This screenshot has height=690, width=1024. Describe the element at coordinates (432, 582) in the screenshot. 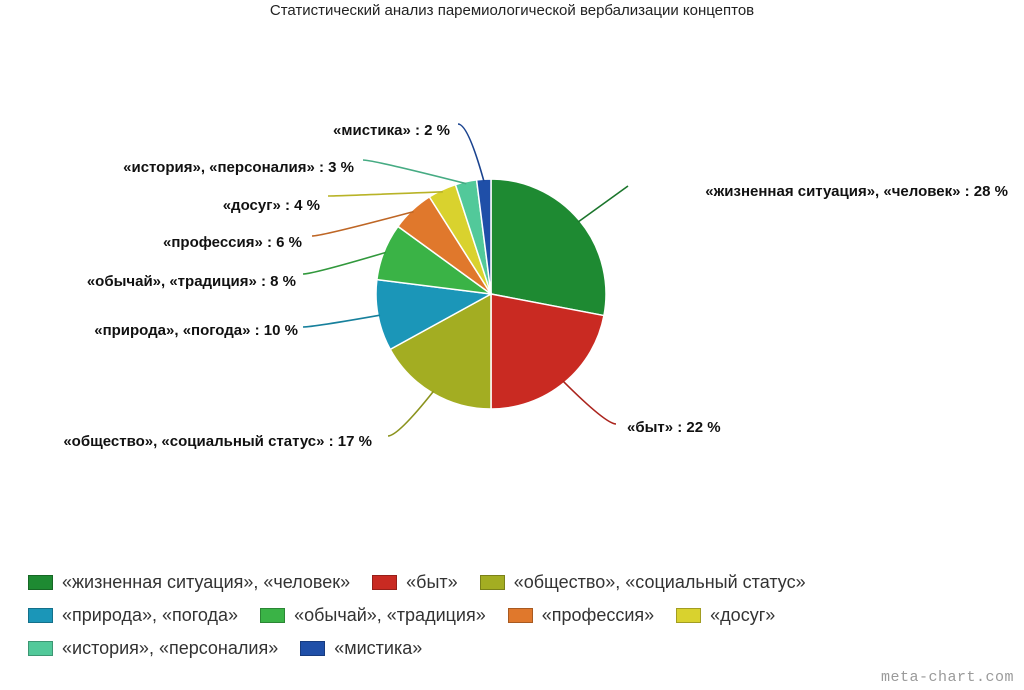

I see `legend-label: «быт»` at that location.